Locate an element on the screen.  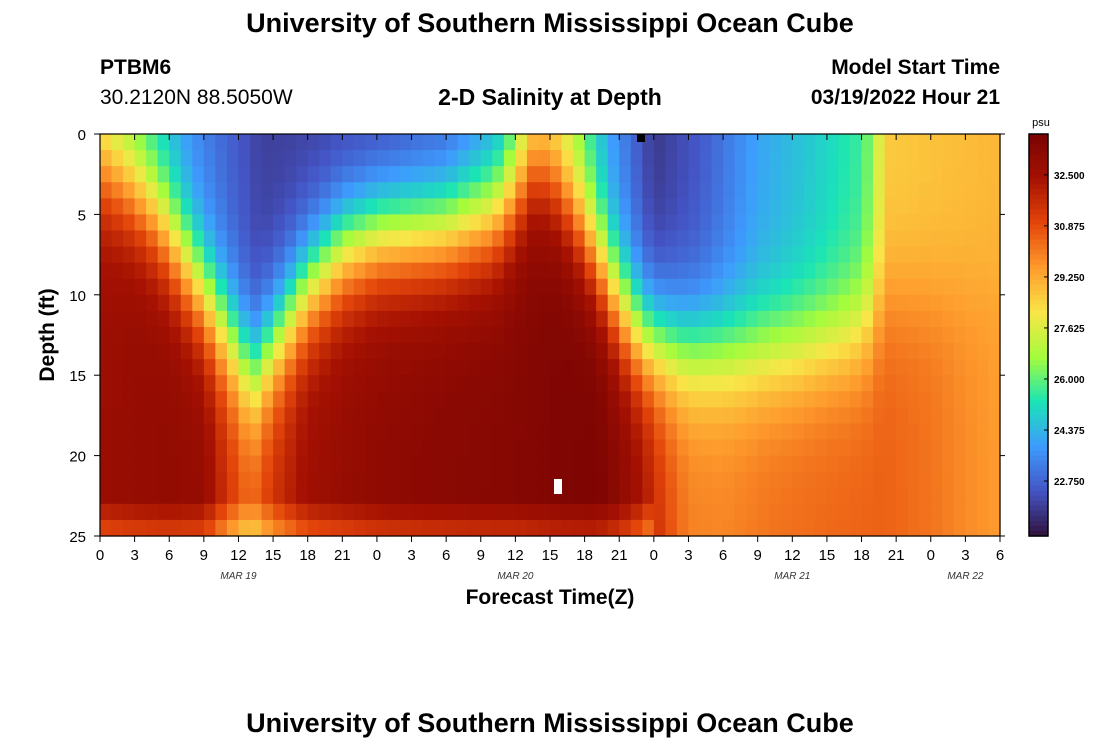
chart-title: 2-D Salinity at Depth is located at coordinates (550, 97).